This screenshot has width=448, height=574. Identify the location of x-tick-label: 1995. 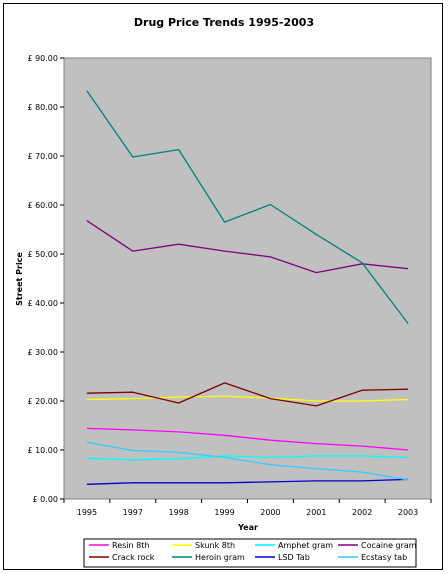
(87, 512).